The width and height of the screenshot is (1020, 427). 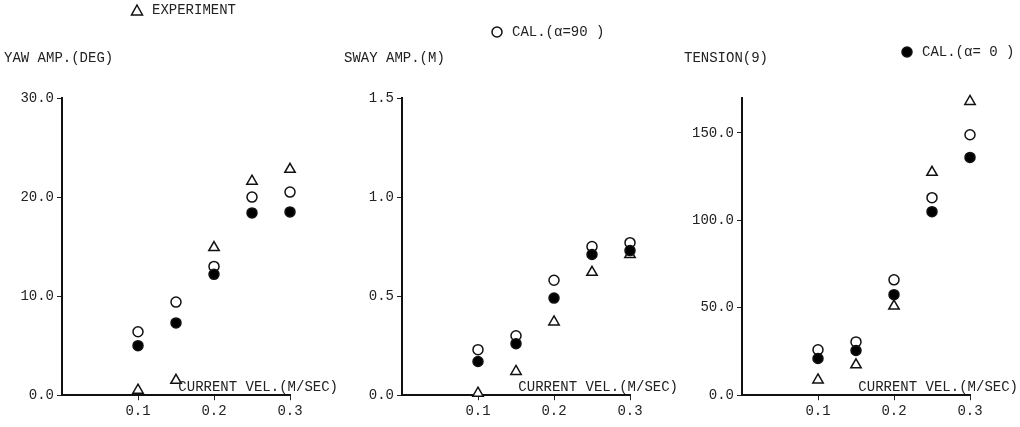 What do you see at coordinates (558, 32) in the screenshot?
I see `legend-label: CAL.(α=90 )` at bounding box center [558, 32].